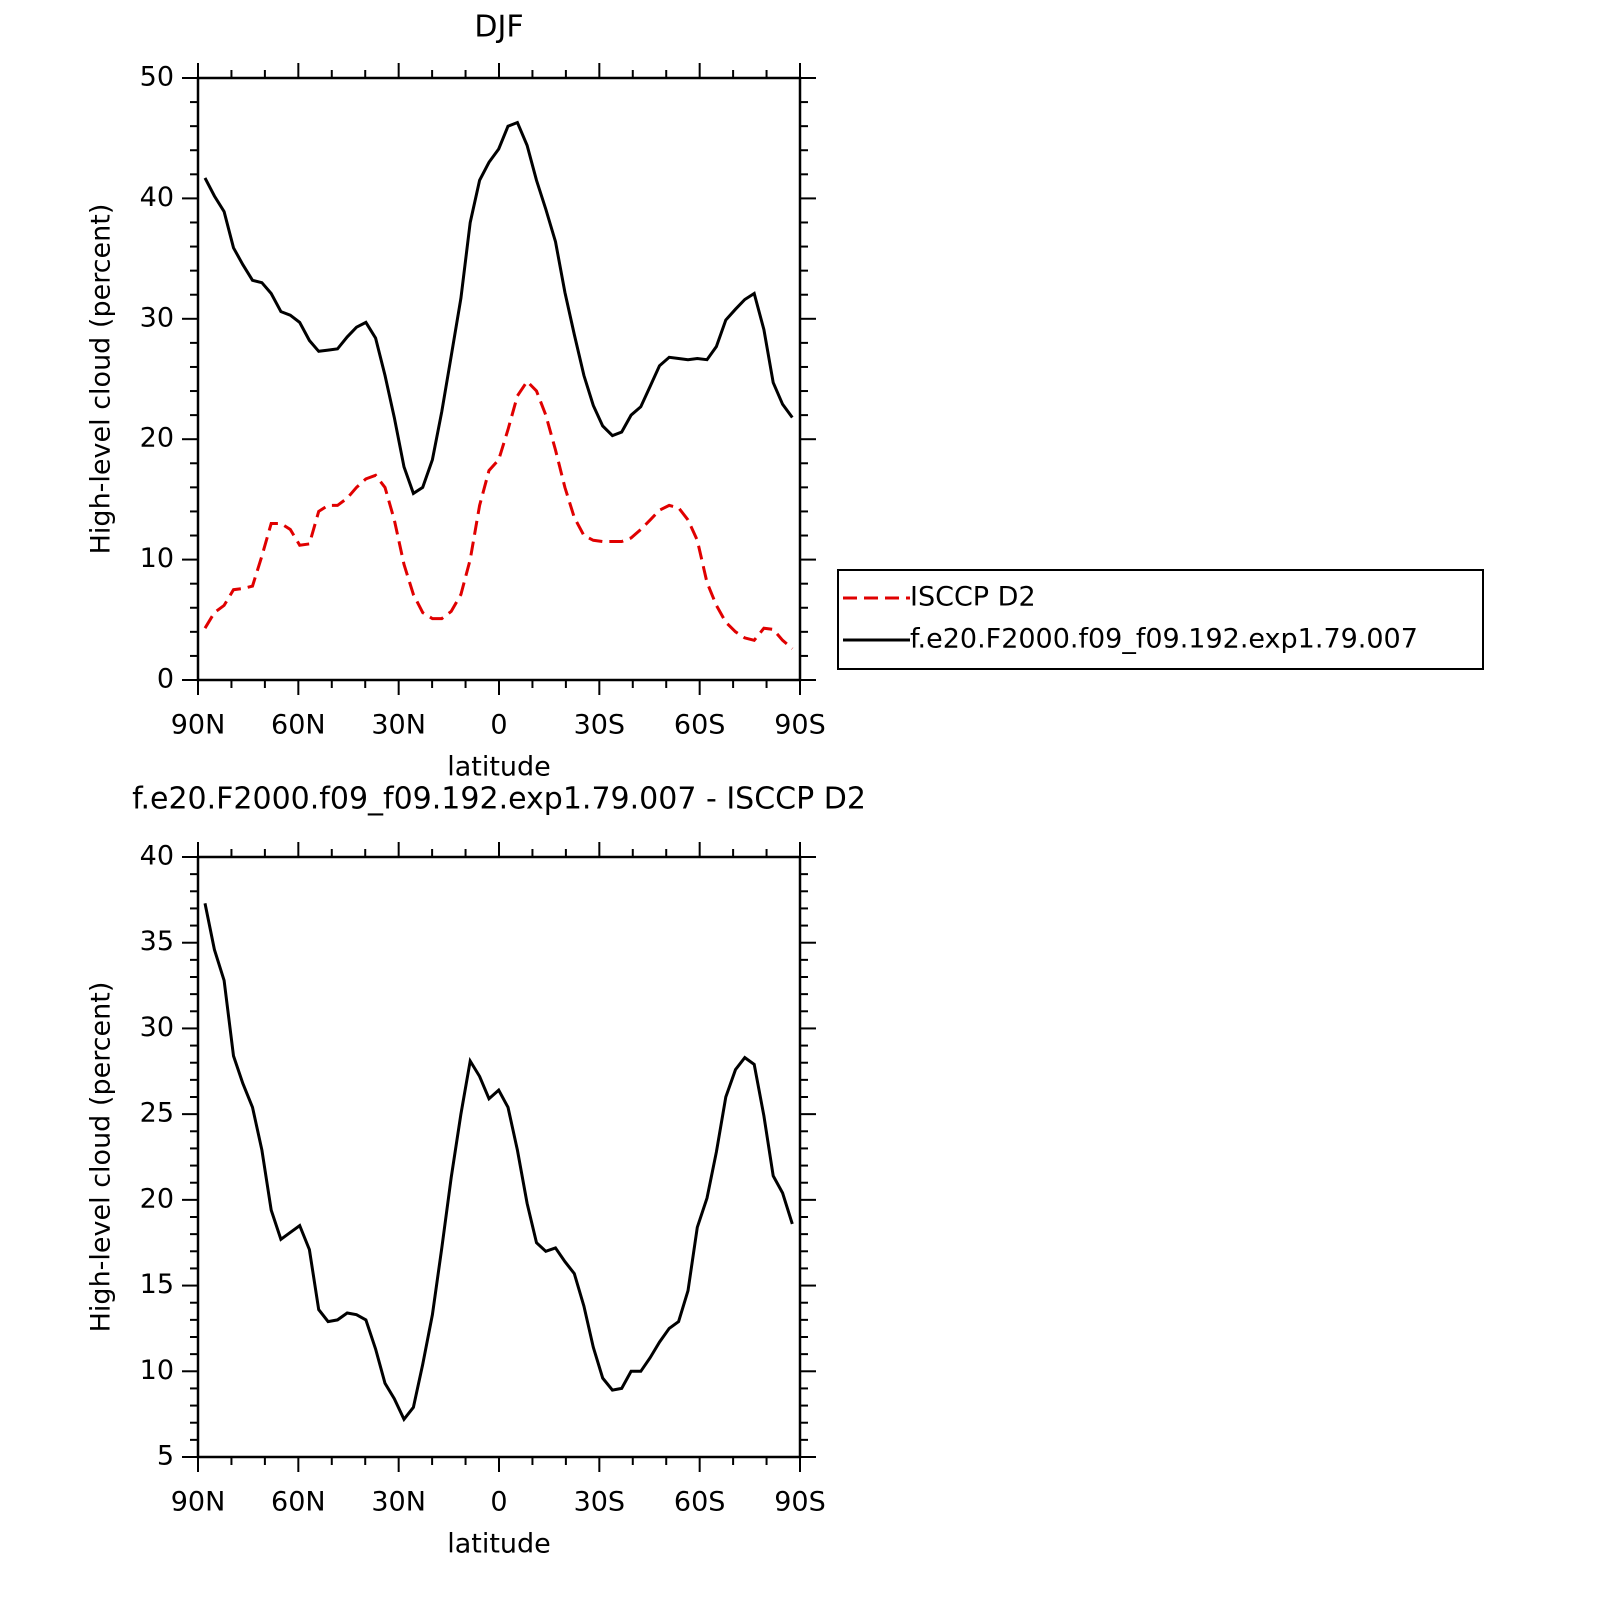 The image size is (1610, 1608). Describe the element at coordinates (165, 679) in the screenshot. I see `y-tick-label: 0` at that location.